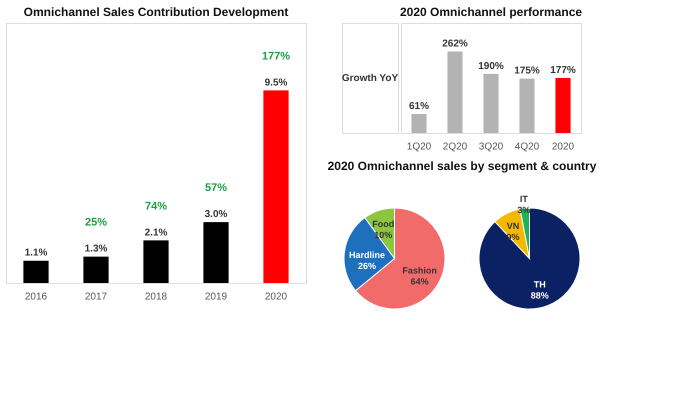 The image size is (674, 414). Describe the element at coordinates (455, 44) in the screenshot. I see `data-label: 262%` at that location.